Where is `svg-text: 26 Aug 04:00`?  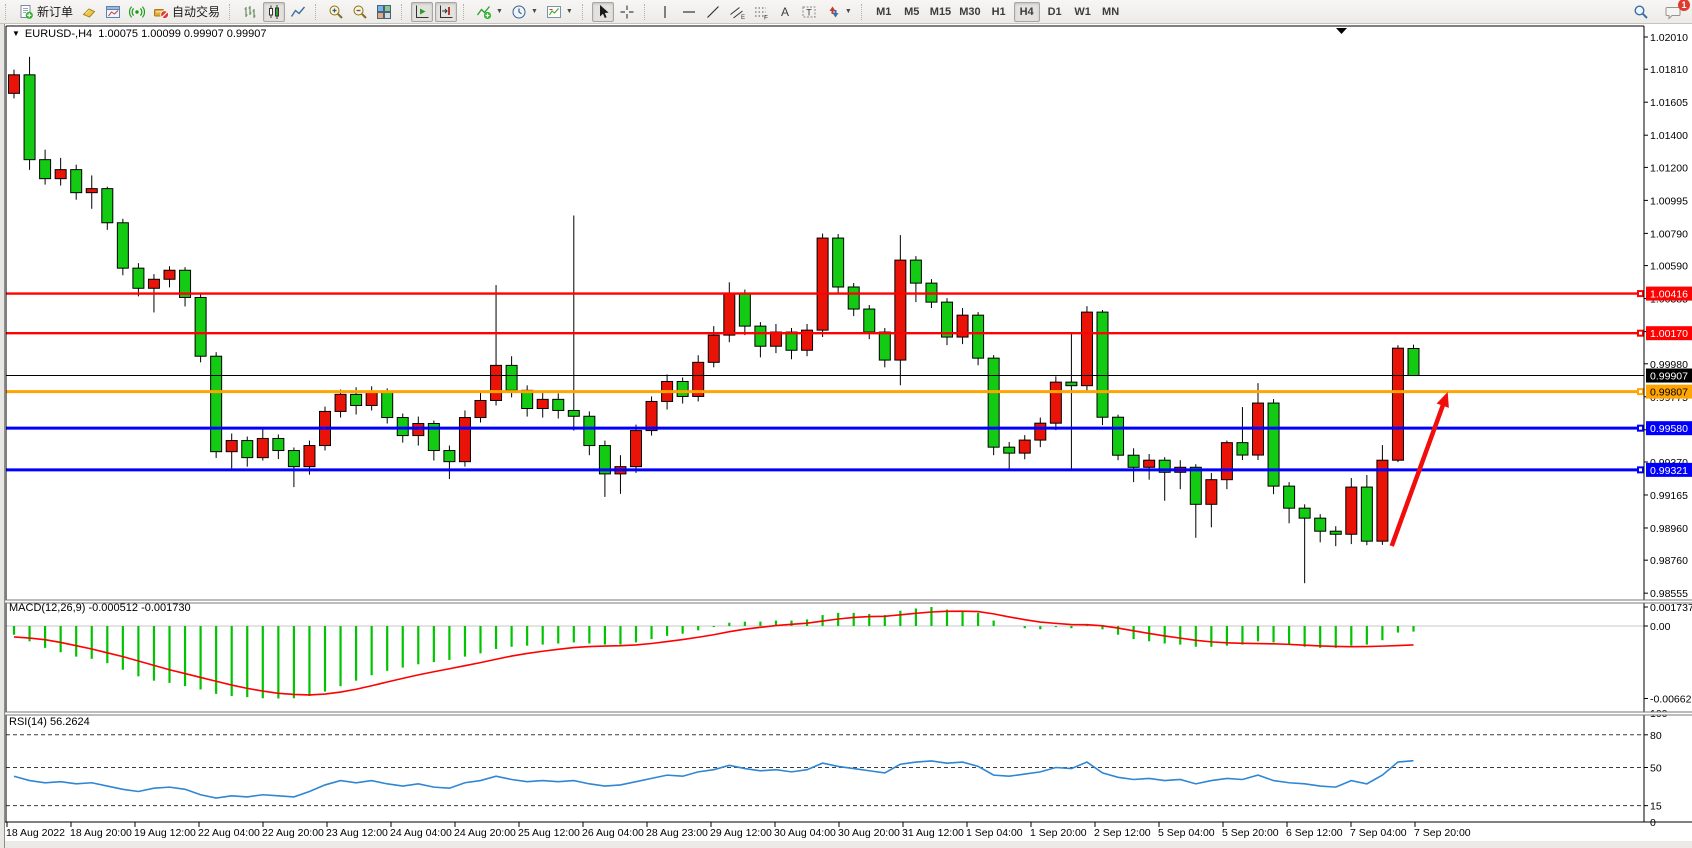
svg-text: 26 Aug 04:00 is located at coordinates (613, 833).